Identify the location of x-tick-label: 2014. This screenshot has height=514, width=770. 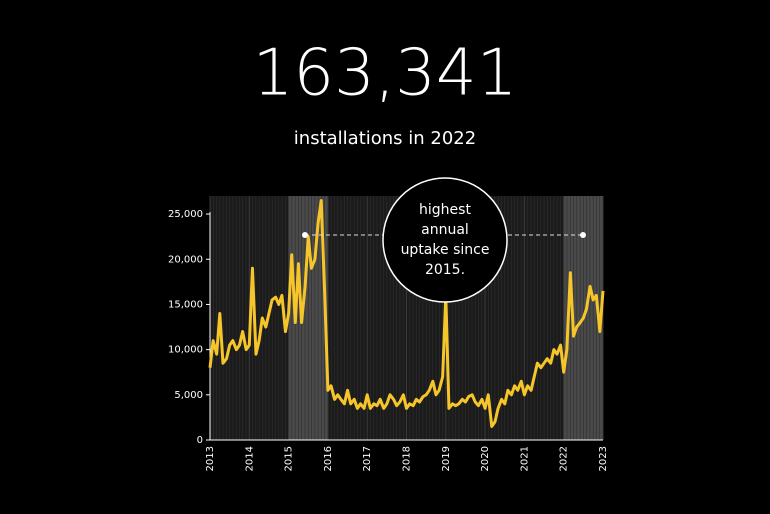
(249, 458).